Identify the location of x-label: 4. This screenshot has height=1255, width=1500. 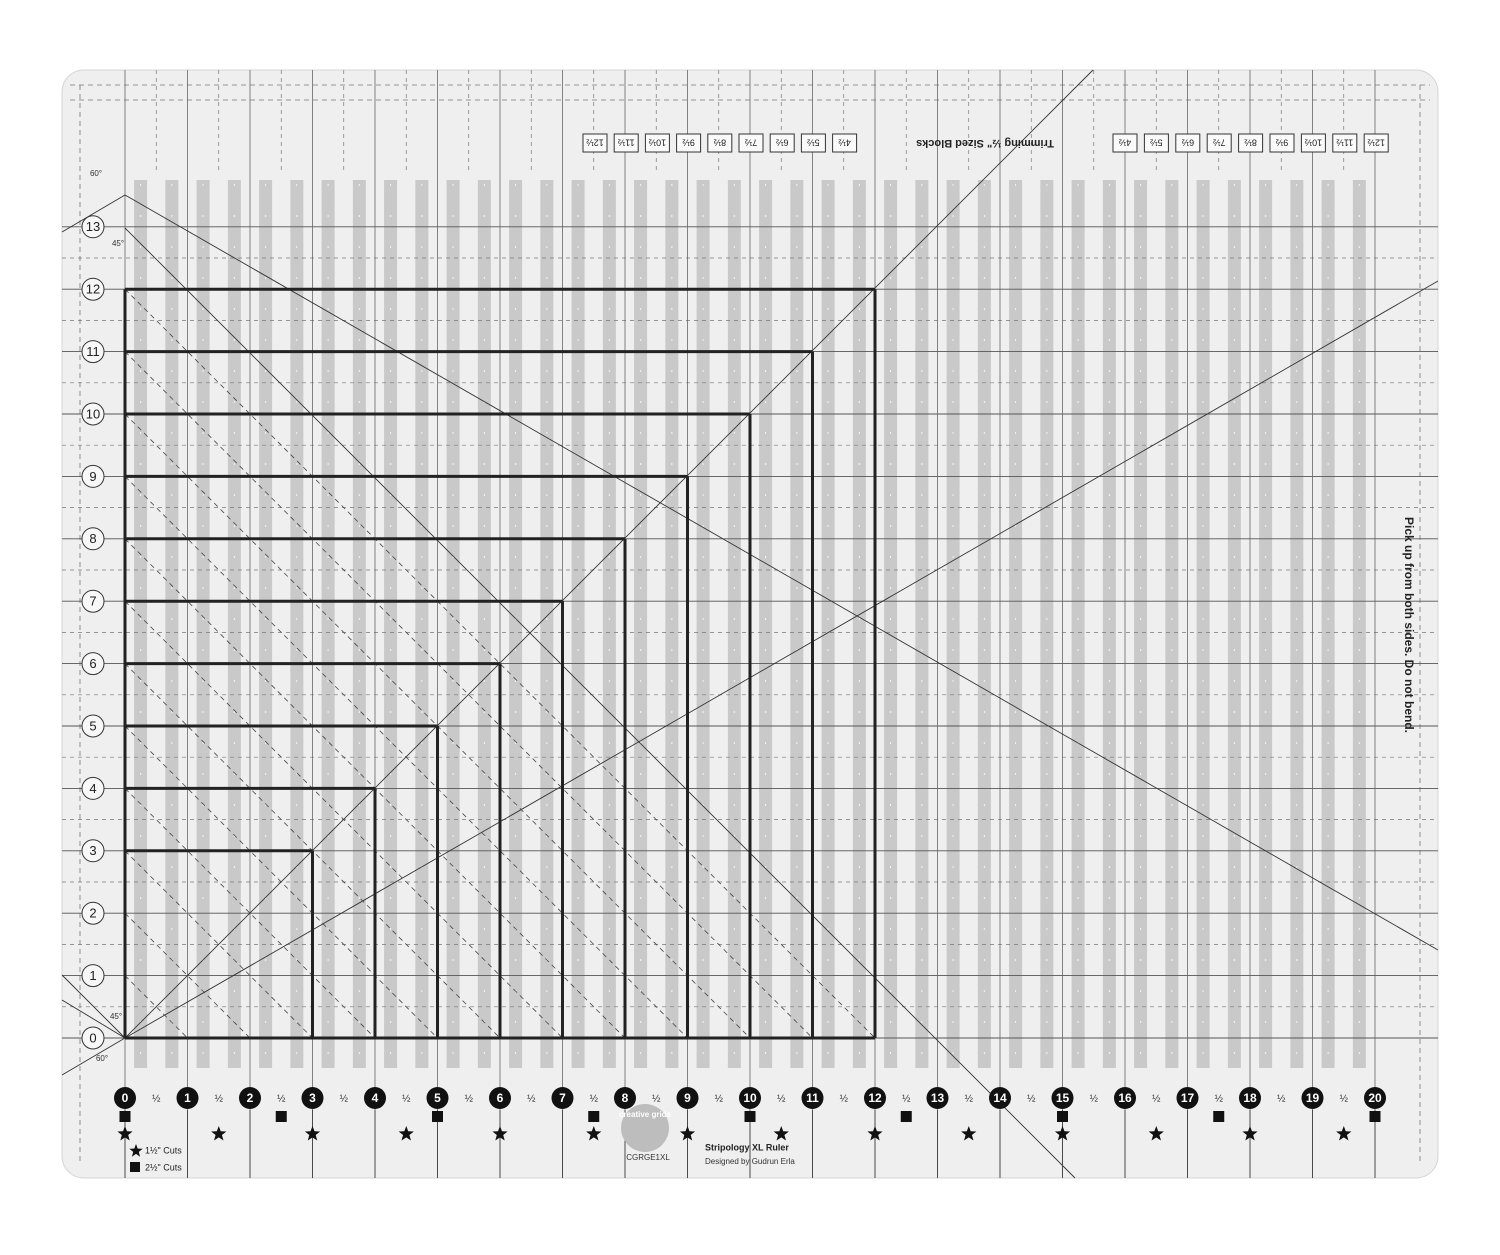
(375, 1098).